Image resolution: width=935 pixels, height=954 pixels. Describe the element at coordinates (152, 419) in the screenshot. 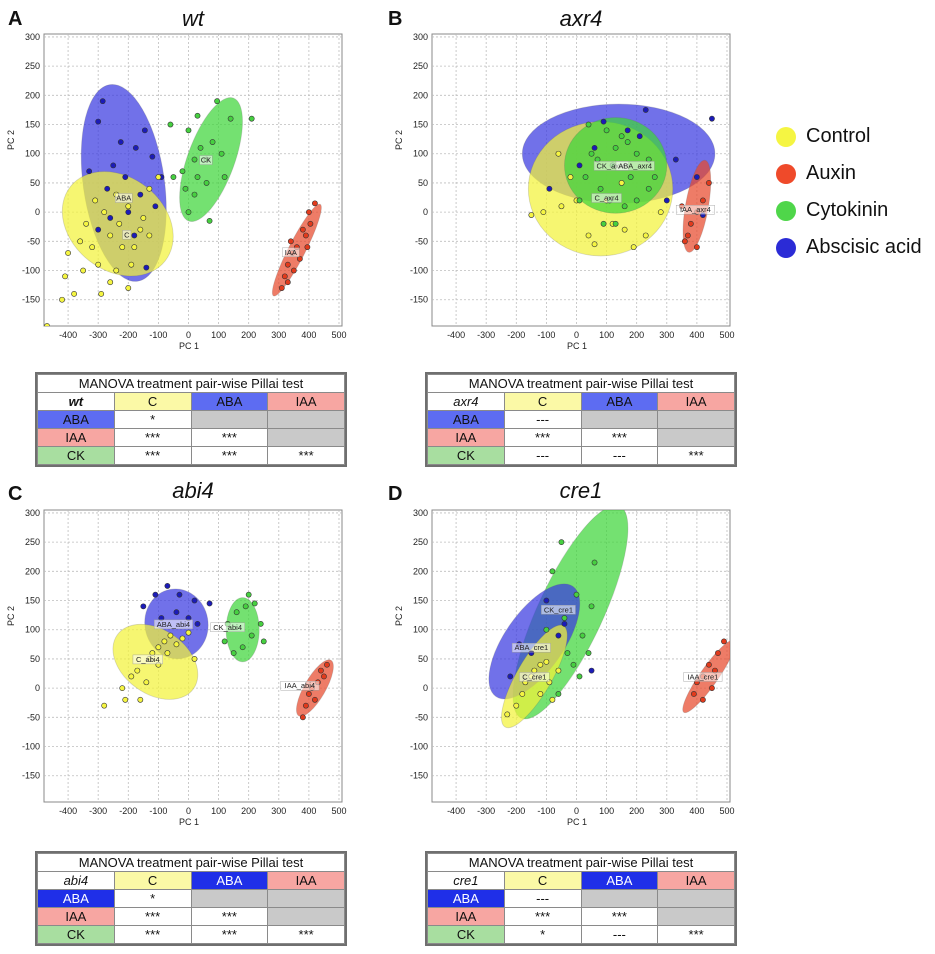

I see `table-cell: *` at that location.